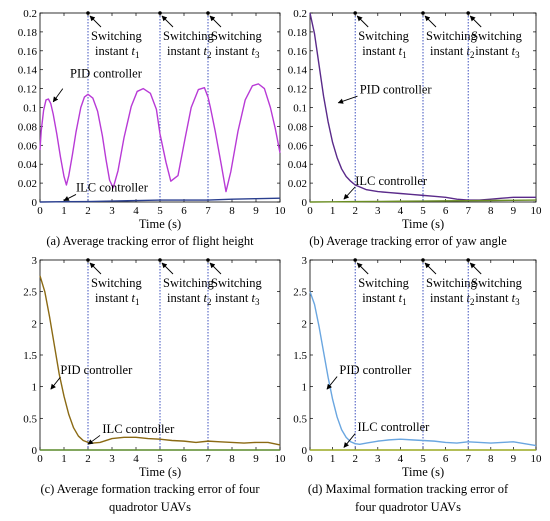 Image resolution: width=550 pixels, height=521 pixels. What do you see at coordinates (422, 106) in the screenshot?
I see `pid-series-line` at bounding box center [422, 106].